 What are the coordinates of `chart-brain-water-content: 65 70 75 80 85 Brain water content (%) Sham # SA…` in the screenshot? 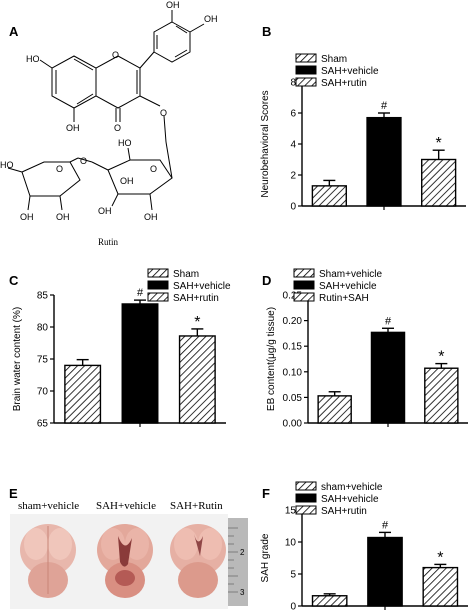 It's located at (121, 349).